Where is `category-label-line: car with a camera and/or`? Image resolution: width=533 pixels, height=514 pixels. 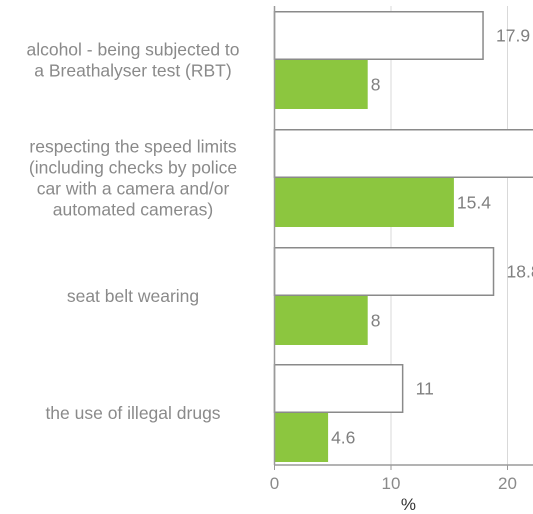
category-label-line: car with a camera and/or is located at coordinates (133, 189).